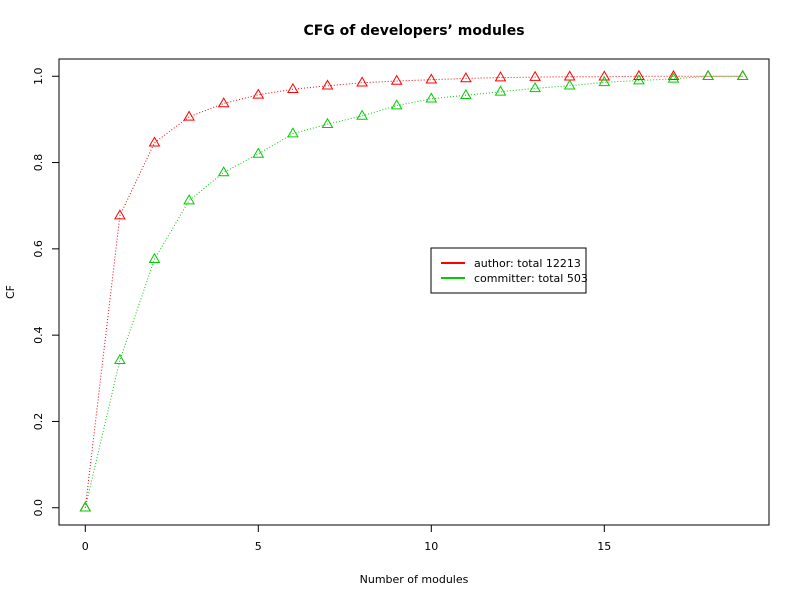 This screenshot has width=800, height=600. What do you see at coordinates (38, 422) in the screenshot?
I see `y-tick-label: 0.2` at bounding box center [38, 422].